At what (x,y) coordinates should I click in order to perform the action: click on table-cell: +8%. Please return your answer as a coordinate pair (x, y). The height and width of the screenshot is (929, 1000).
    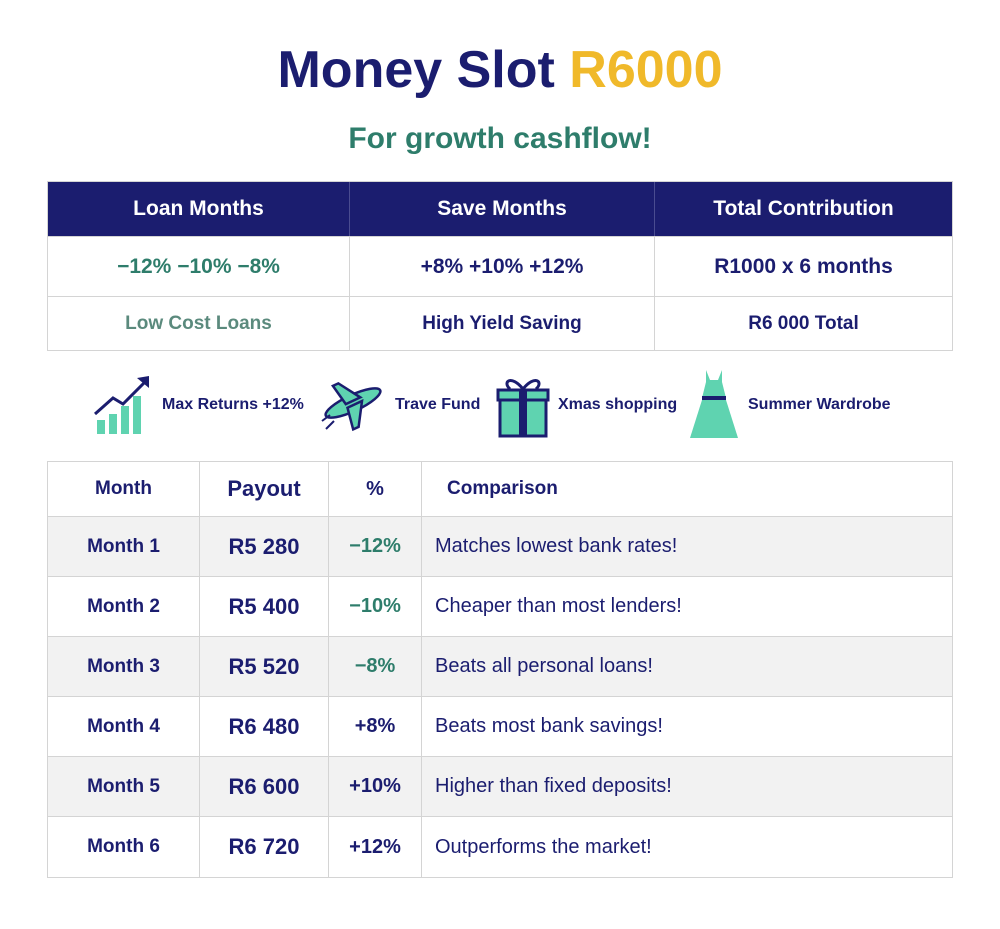
    Looking at the image, I should click on (375, 726).